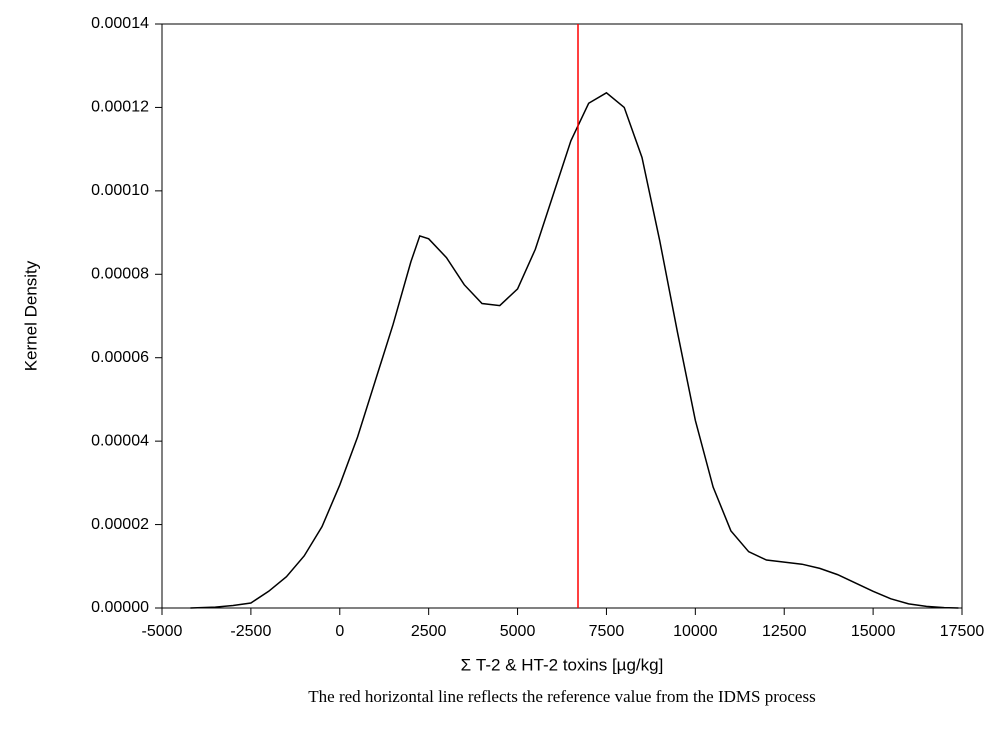 The width and height of the screenshot is (989, 740). What do you see at coordinates (518, 631) in the screenshot?
I see `x-tick-label: 5000` at bounding box center [518, 631].